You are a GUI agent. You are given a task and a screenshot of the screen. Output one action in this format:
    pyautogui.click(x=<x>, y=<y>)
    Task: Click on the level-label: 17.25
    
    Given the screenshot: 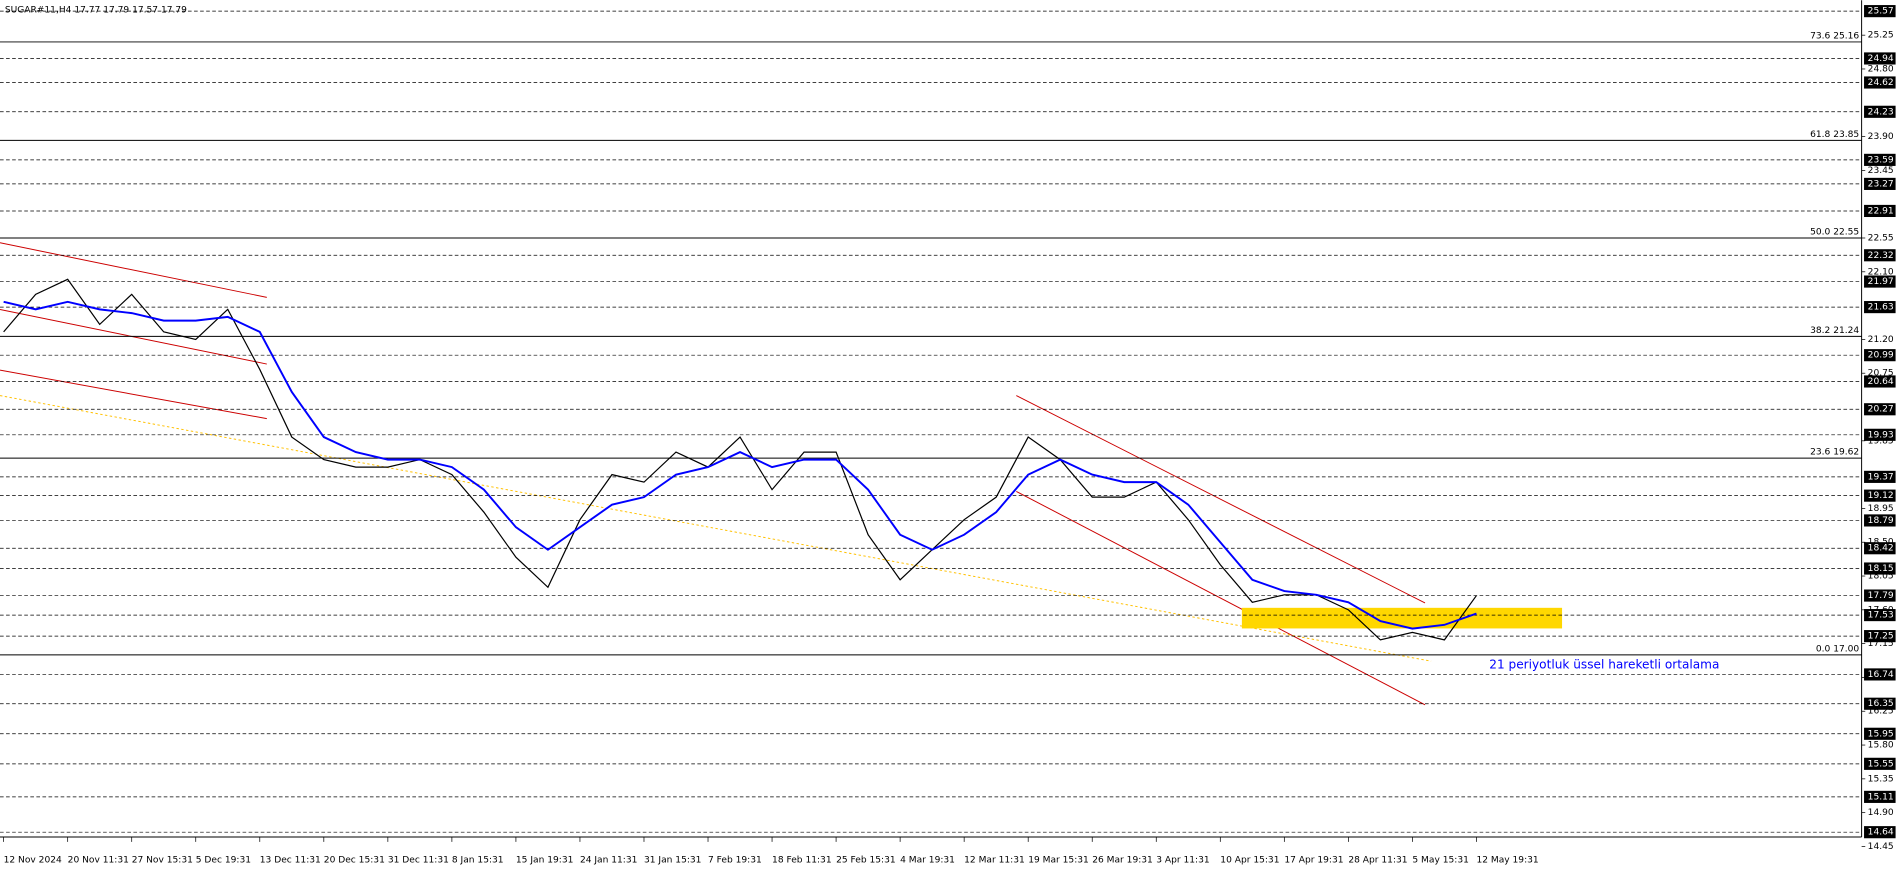 What is the action you would take?
    pyautogui.click(x=1881, y=637)
    